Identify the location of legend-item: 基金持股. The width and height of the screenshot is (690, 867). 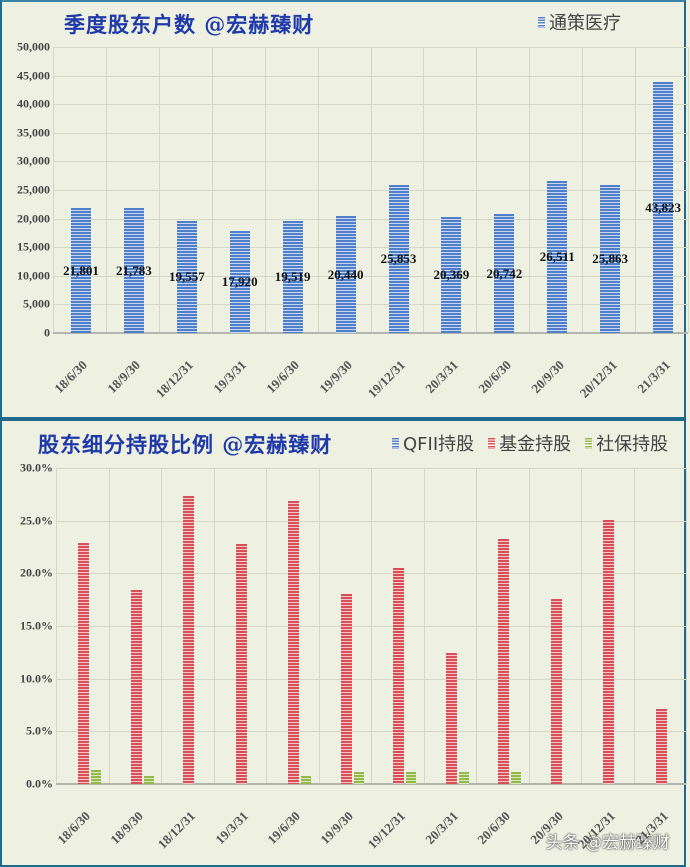
(529, 443).